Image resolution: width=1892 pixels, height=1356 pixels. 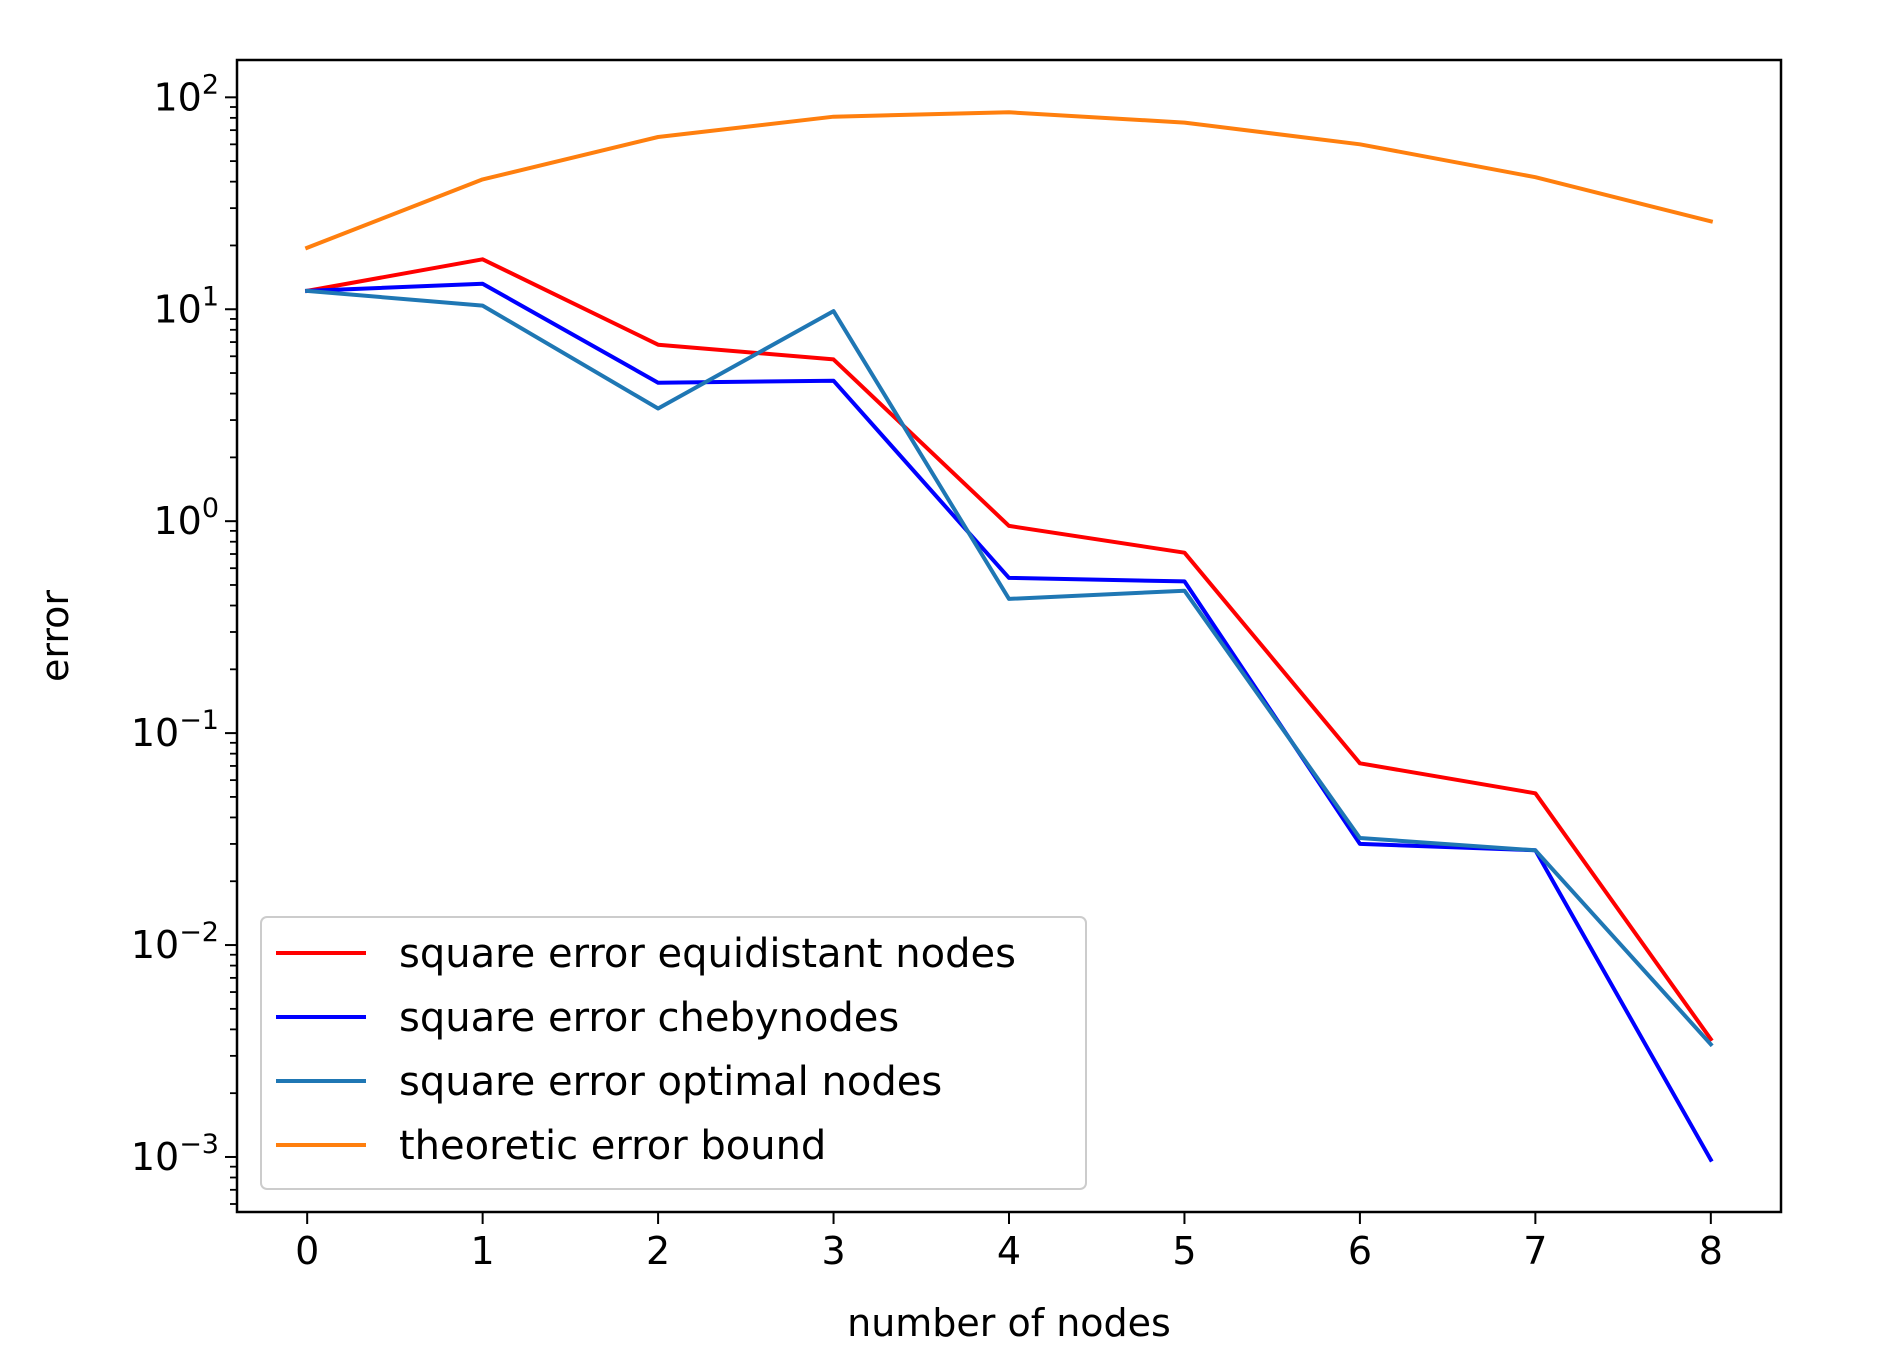 What do you see at coordinates (307, 1251) in the screenshot?
I see `x-tick-label: 0` at bounding box center [307, 1251].